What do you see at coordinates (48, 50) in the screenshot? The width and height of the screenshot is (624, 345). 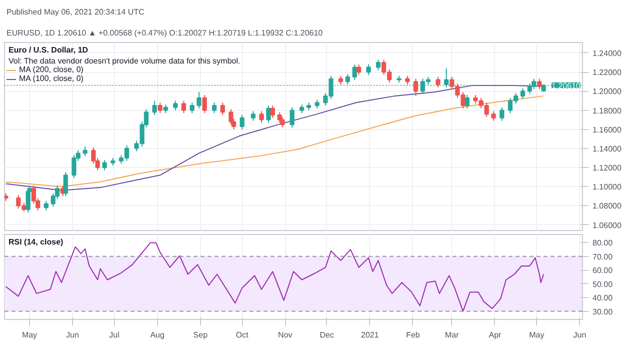 I see `chart-title: Euro / U.S. Dollar, 1D` at bounding box center [48, 50].